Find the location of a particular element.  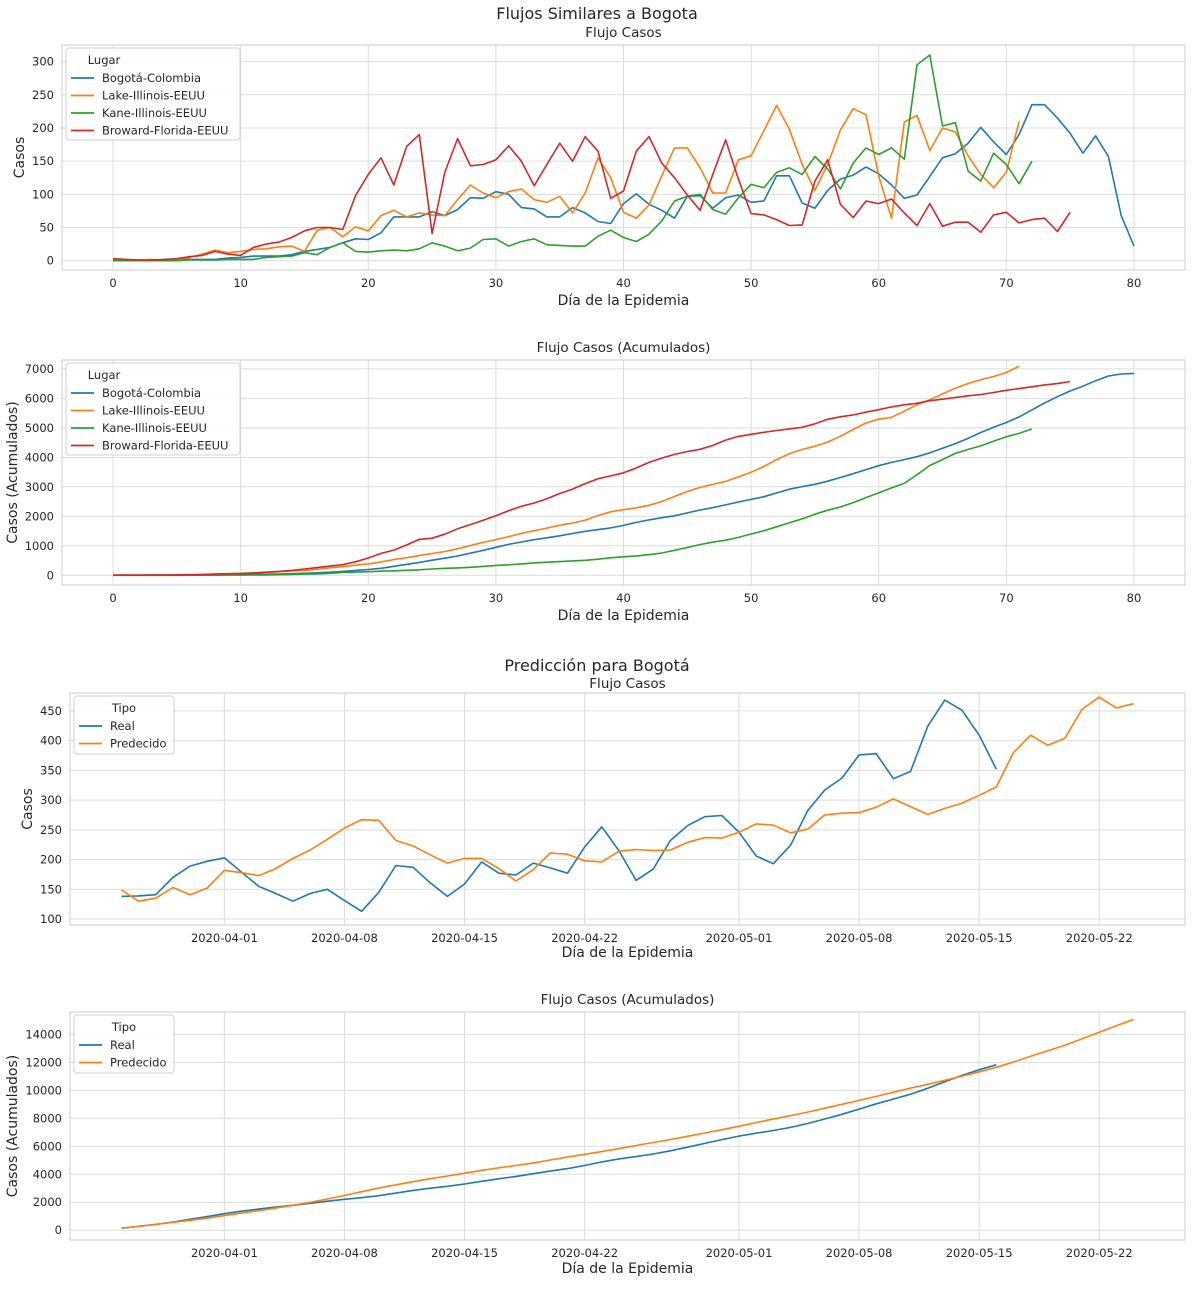

y-tick-label: 12000 is located at coordinates (43, 1062).